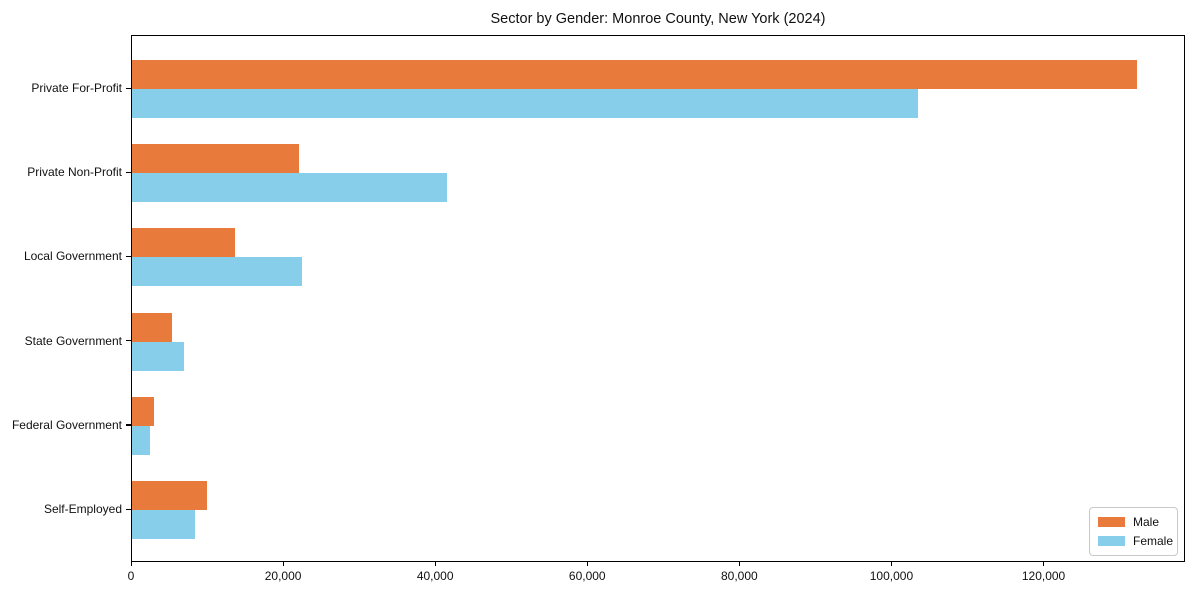 This screenshot has width=1200, height=600. What do you see at coordinates (152, 327) in the screenshot?
I see `bar-male-state-government` at bounding box center [152, 327].